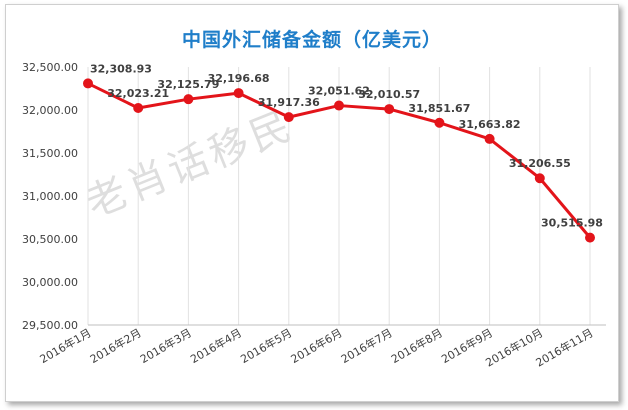 The image size is (628, 410). Describe the element at coordinates (339, 91) in the screenshot. I see `data-label: 32,051.62` at that location.